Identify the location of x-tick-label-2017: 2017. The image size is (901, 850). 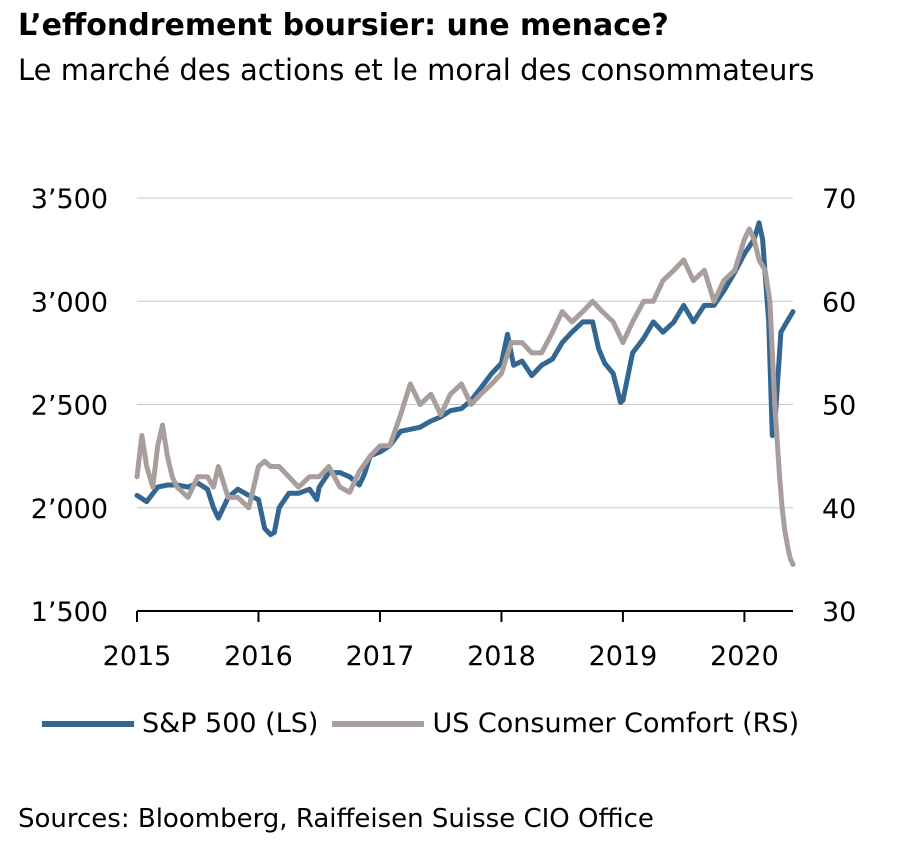
(380, 656).